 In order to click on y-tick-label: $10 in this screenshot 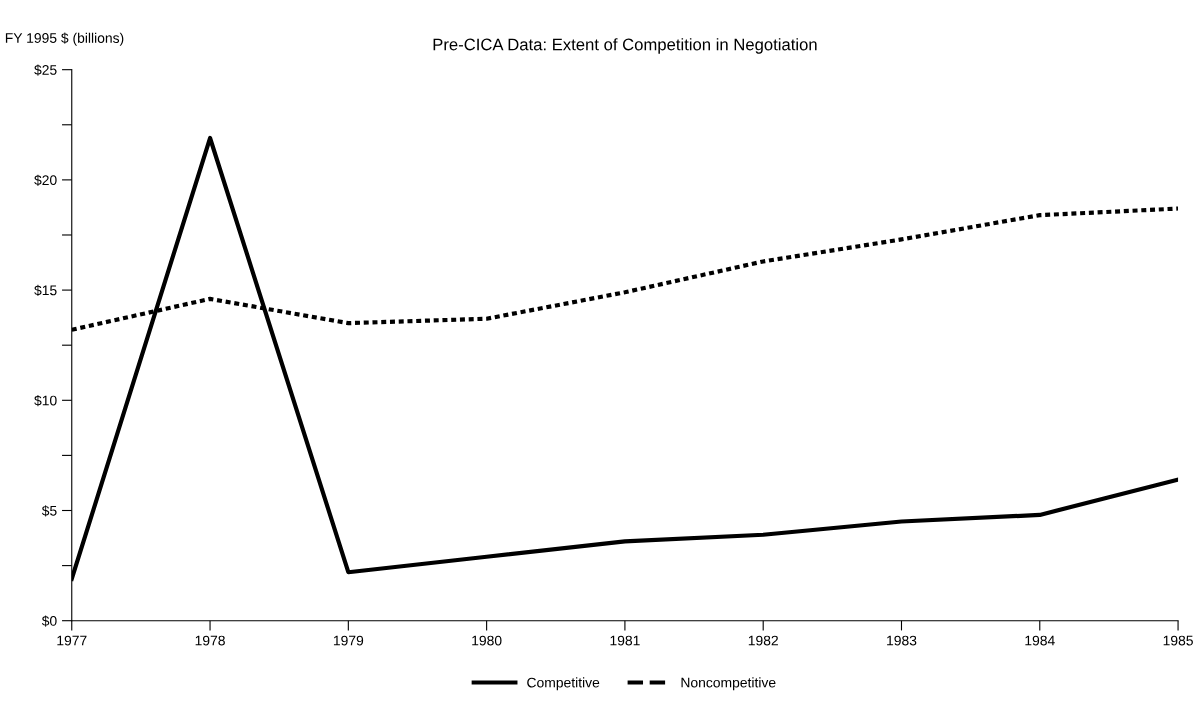, I will do `click(45, 401)`.